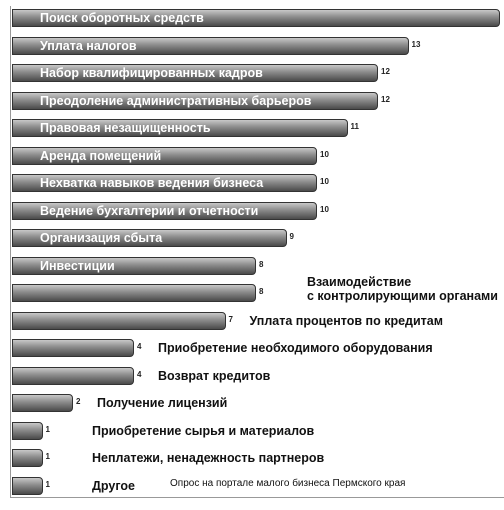 The width and height of the screenshot is (504, 510). What do you see at coordinates (354, 126) in the screenshot?
I see `value-label: 11` at bounding box center [354, 126].